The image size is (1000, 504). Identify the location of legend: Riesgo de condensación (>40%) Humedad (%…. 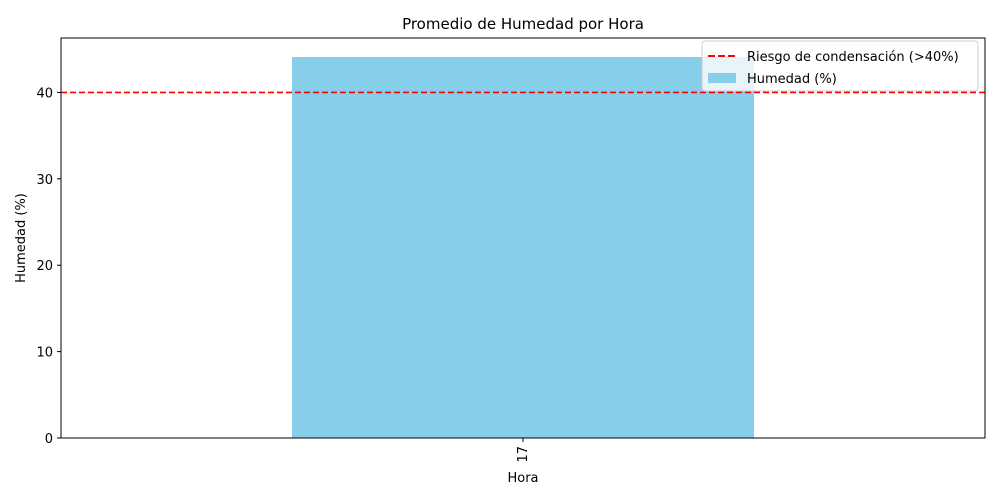
(840, 66).